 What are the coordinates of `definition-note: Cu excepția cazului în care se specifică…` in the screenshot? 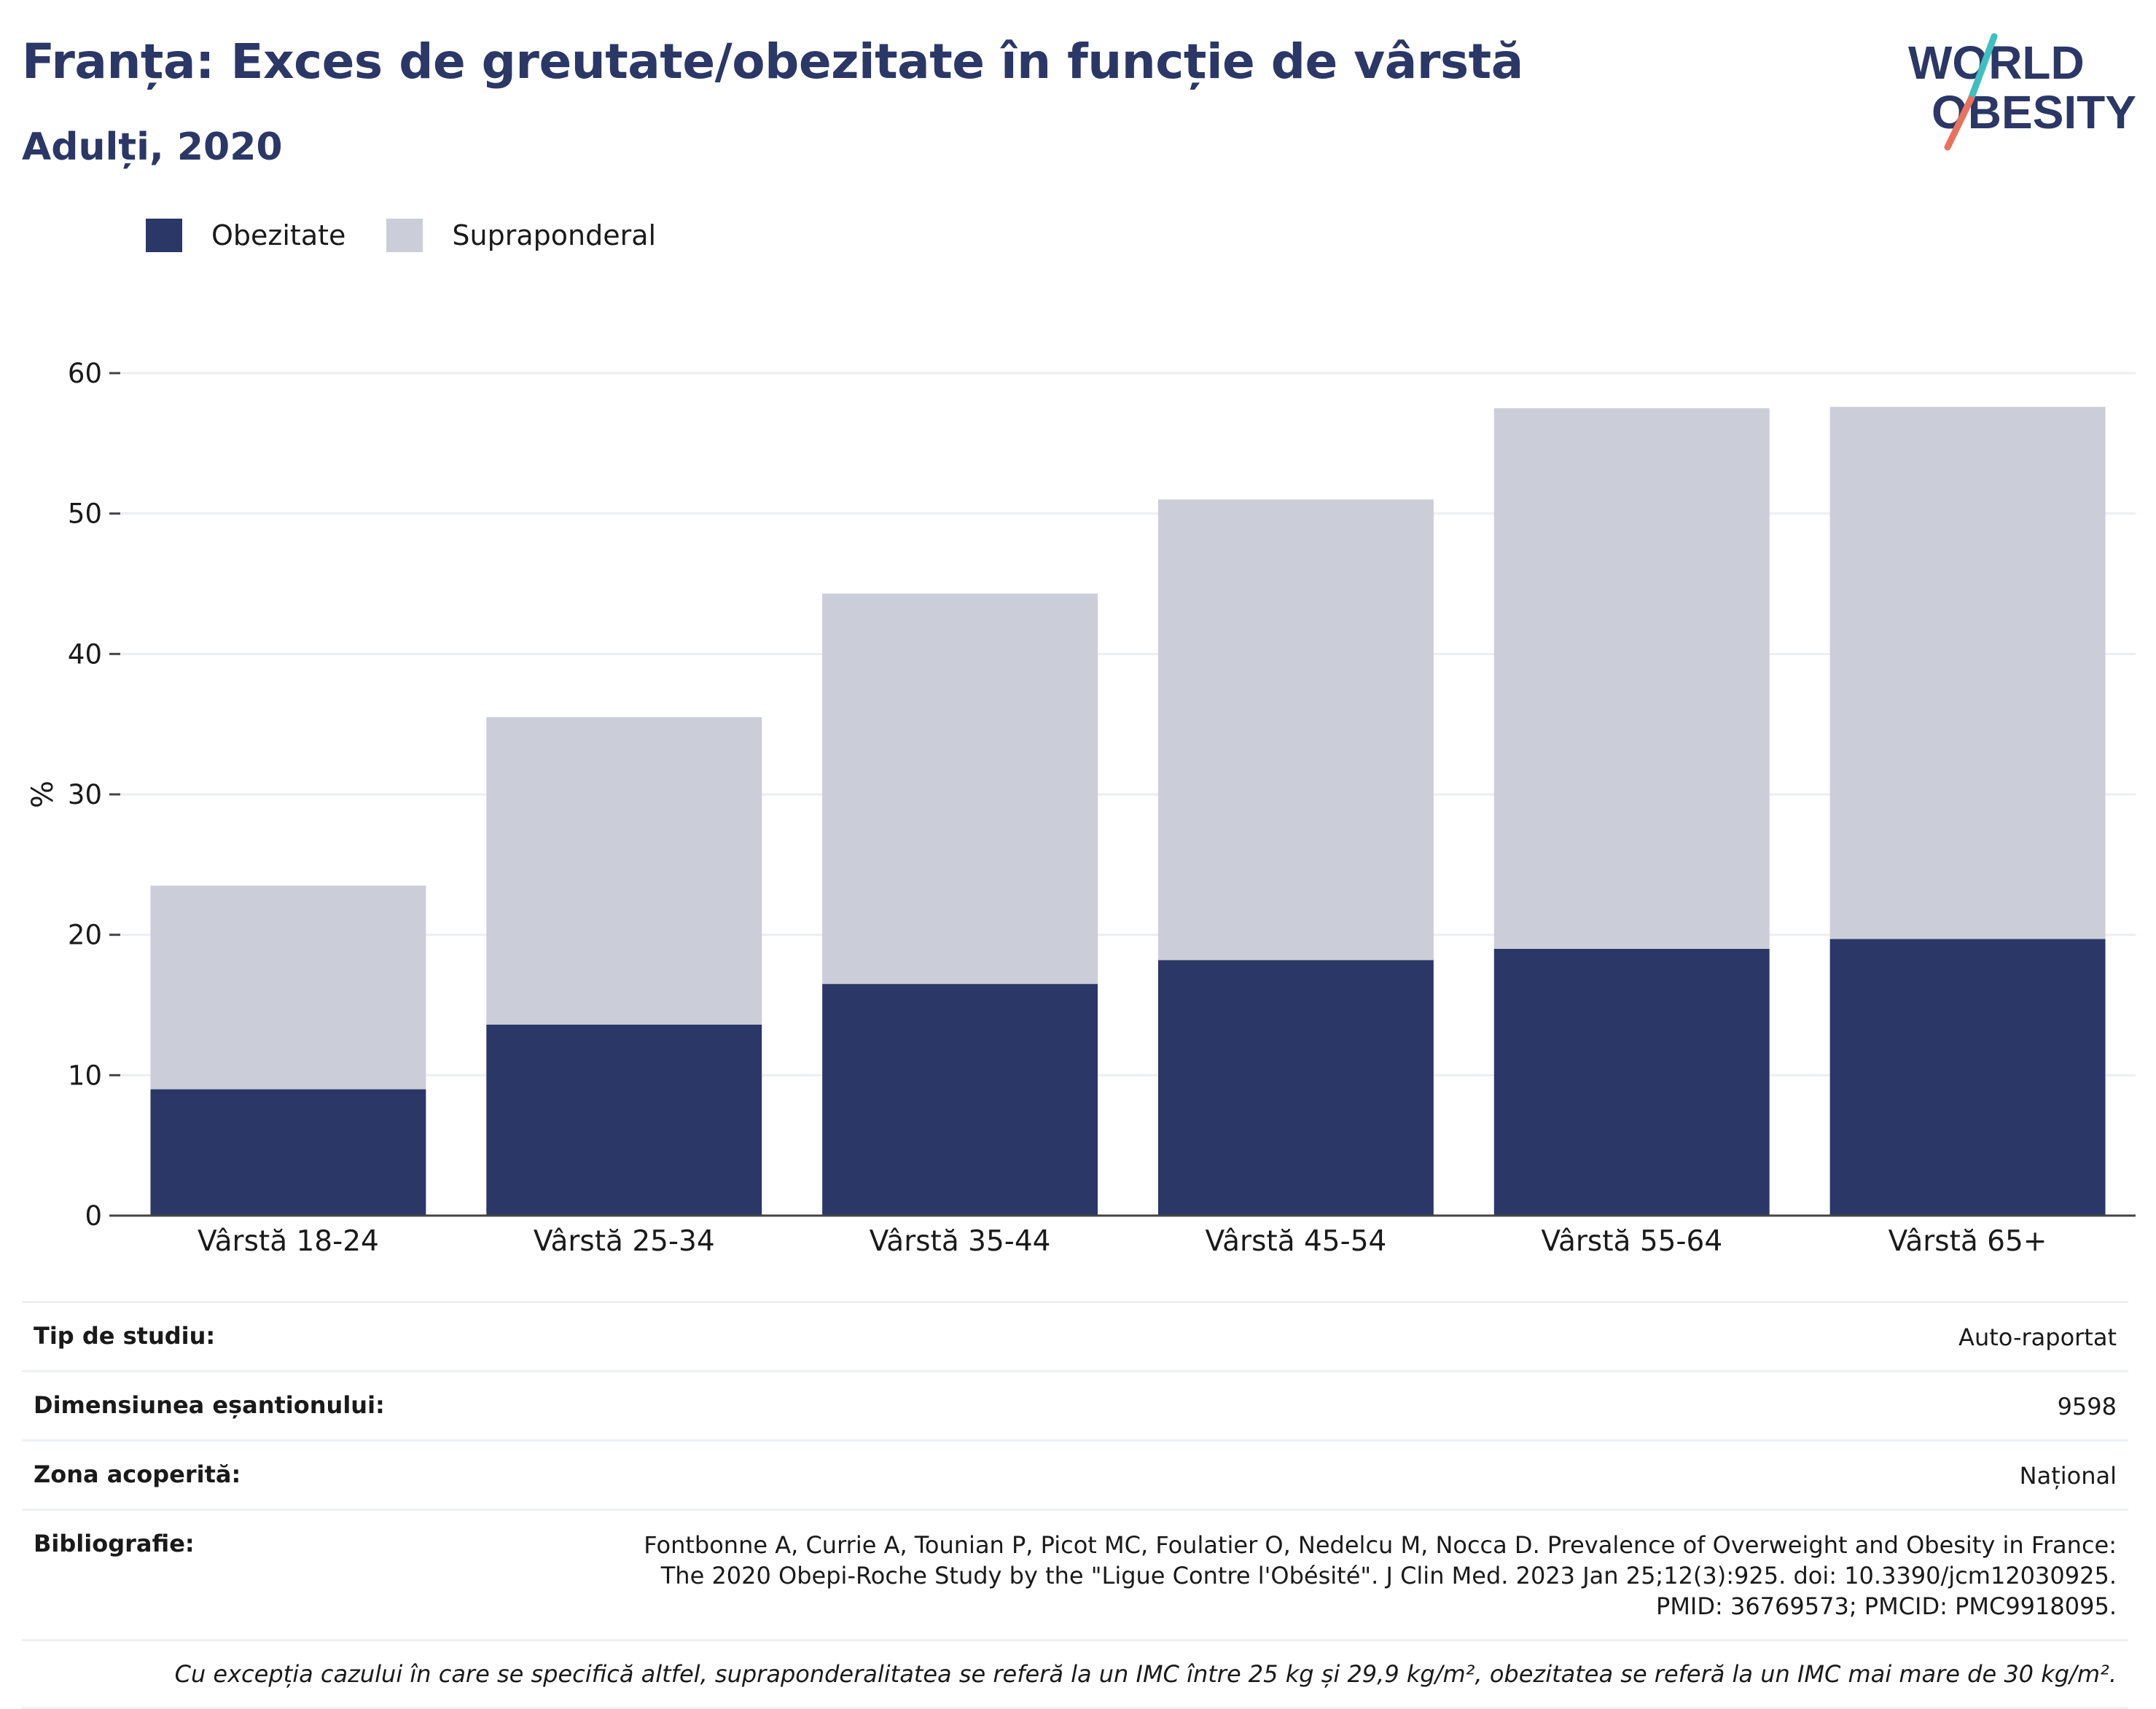 It's located at (1075, 1674).